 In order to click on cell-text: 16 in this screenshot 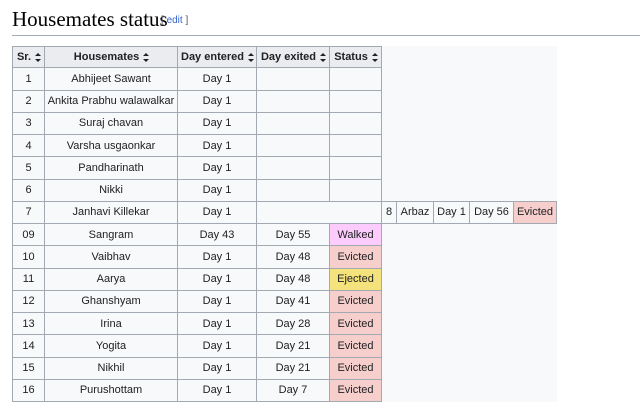, I will do `click(28, 390)`.